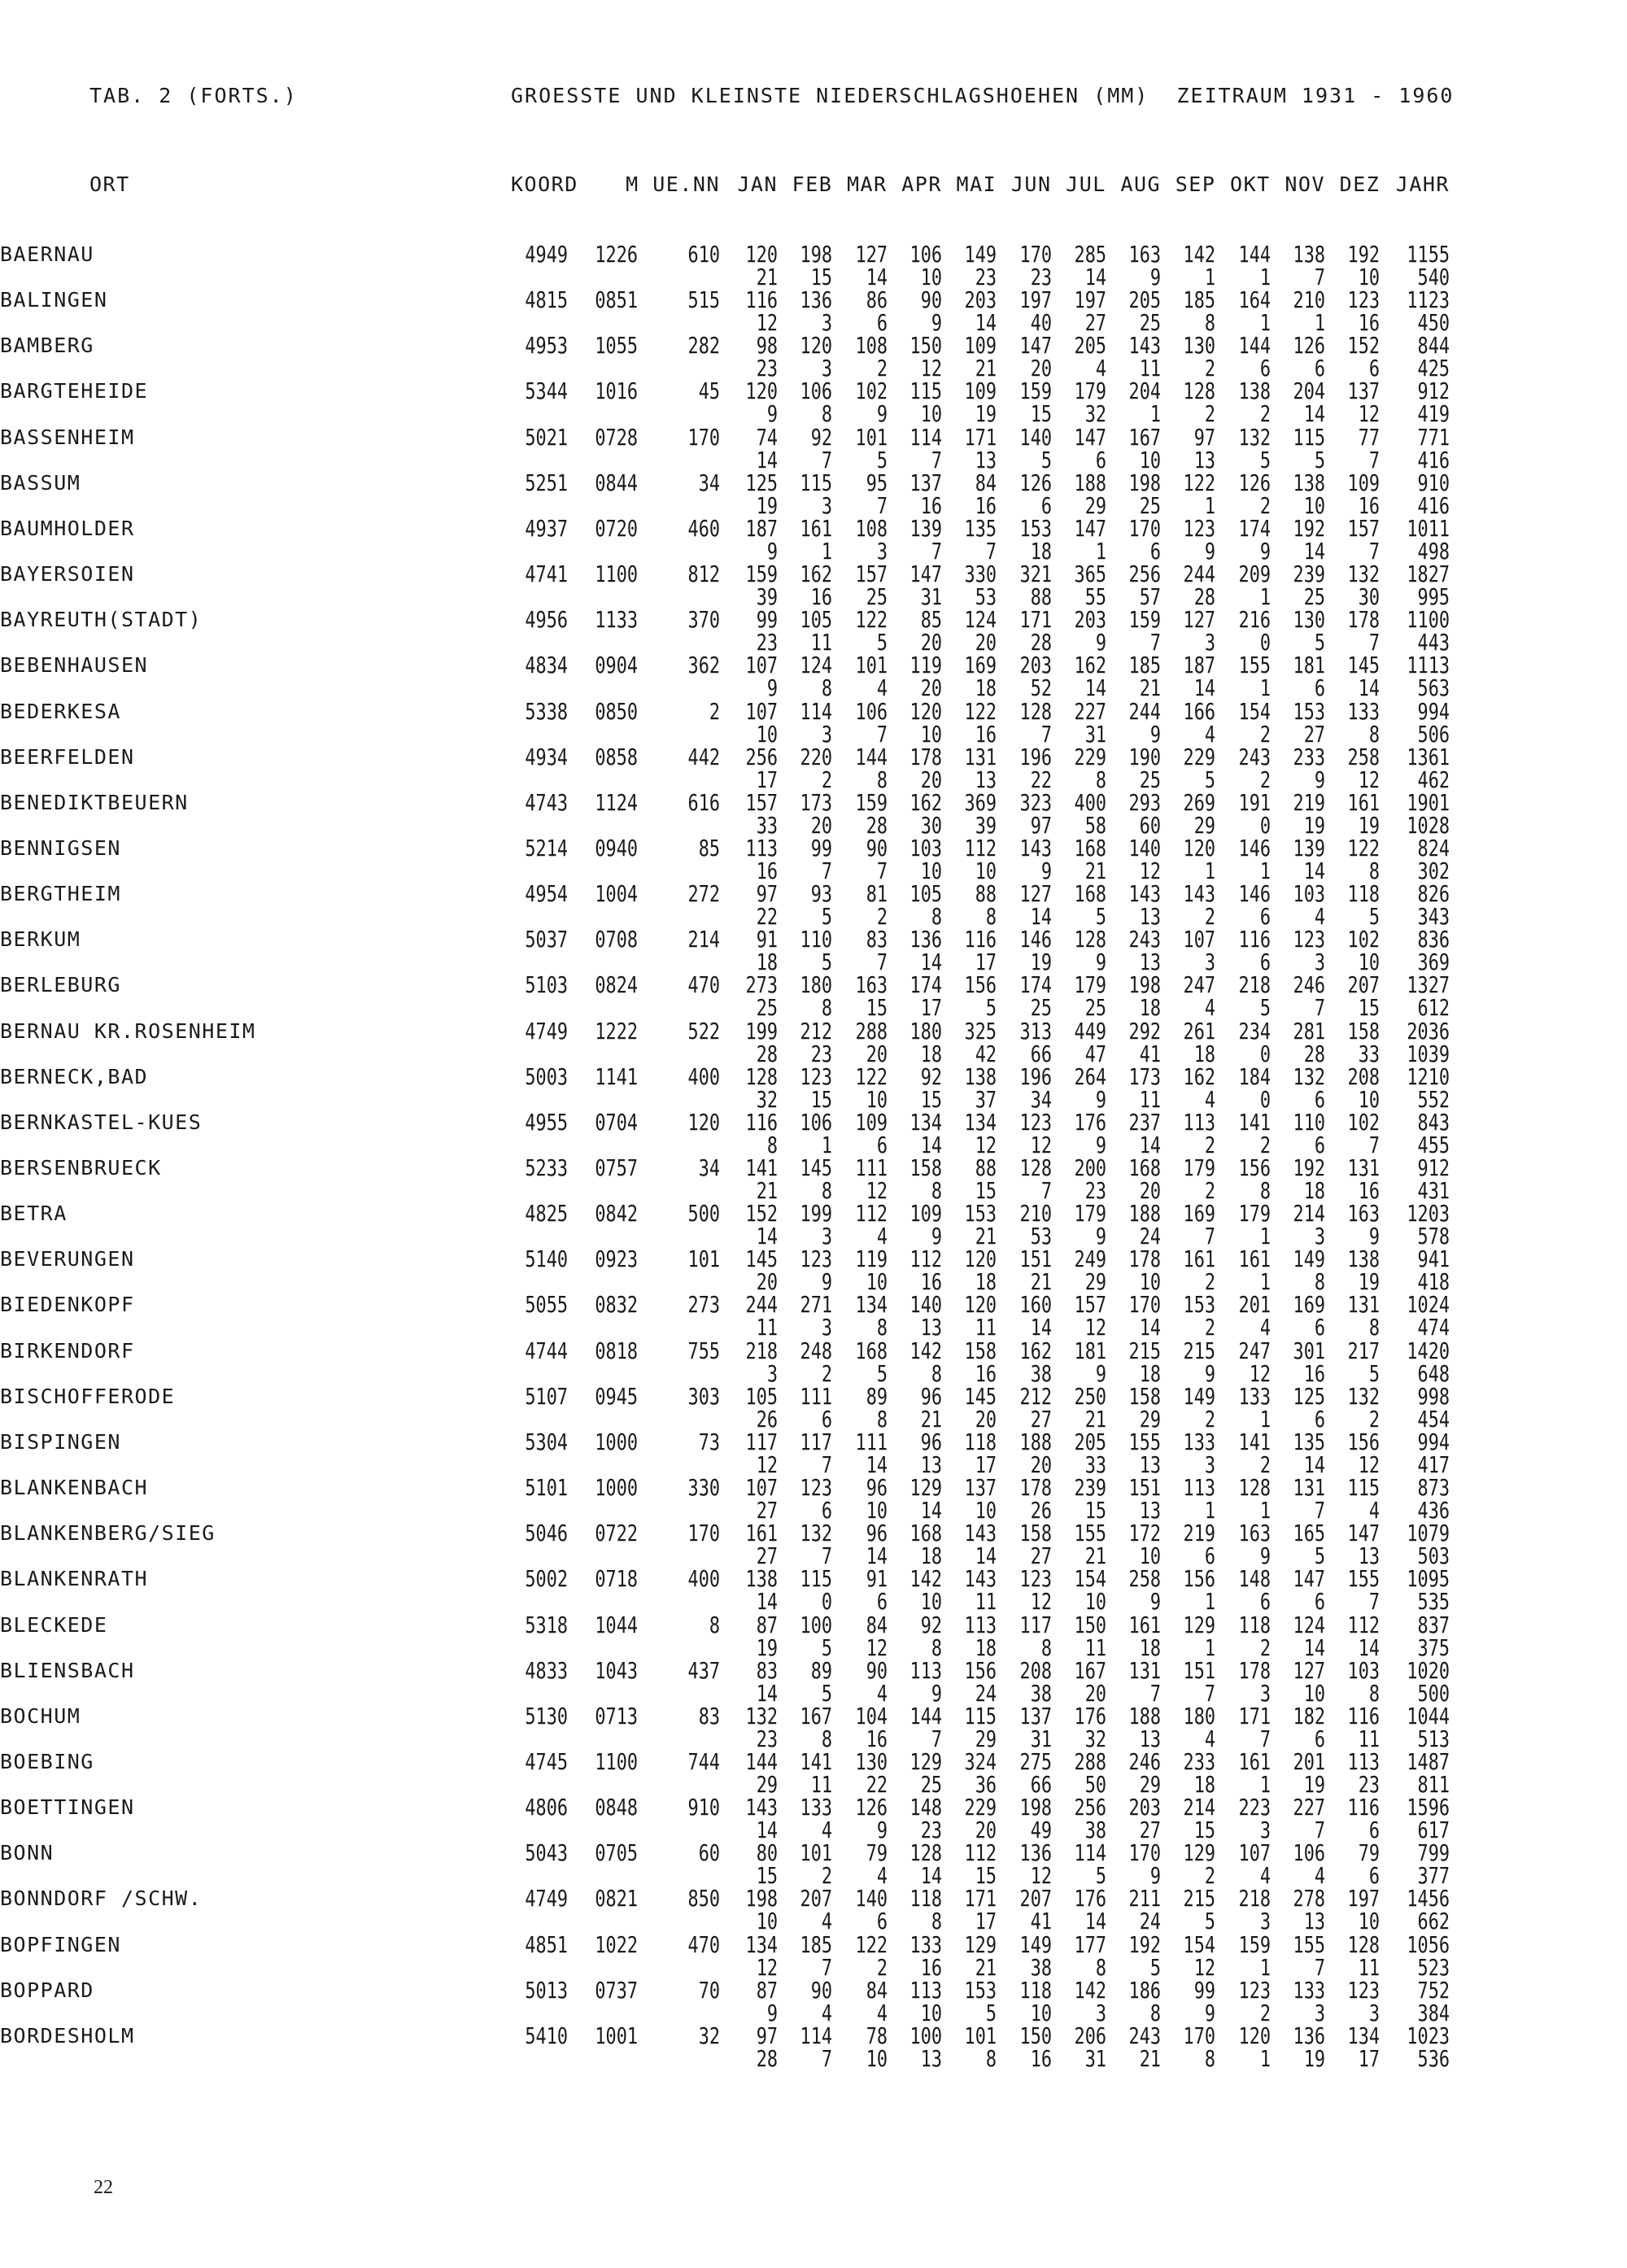 The image size is (1627, 2268). What do you see at coordinates (108, 1533) in the screenshot?
I see `station-name: BLANKENBERG/SIEG` at bounding box center [108, 1533].